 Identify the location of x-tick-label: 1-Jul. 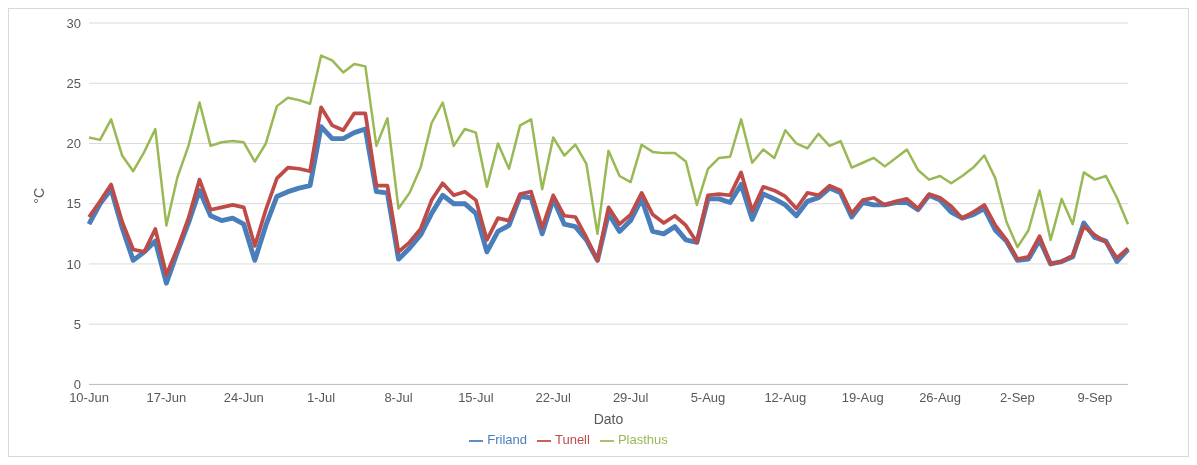
(321, 397).